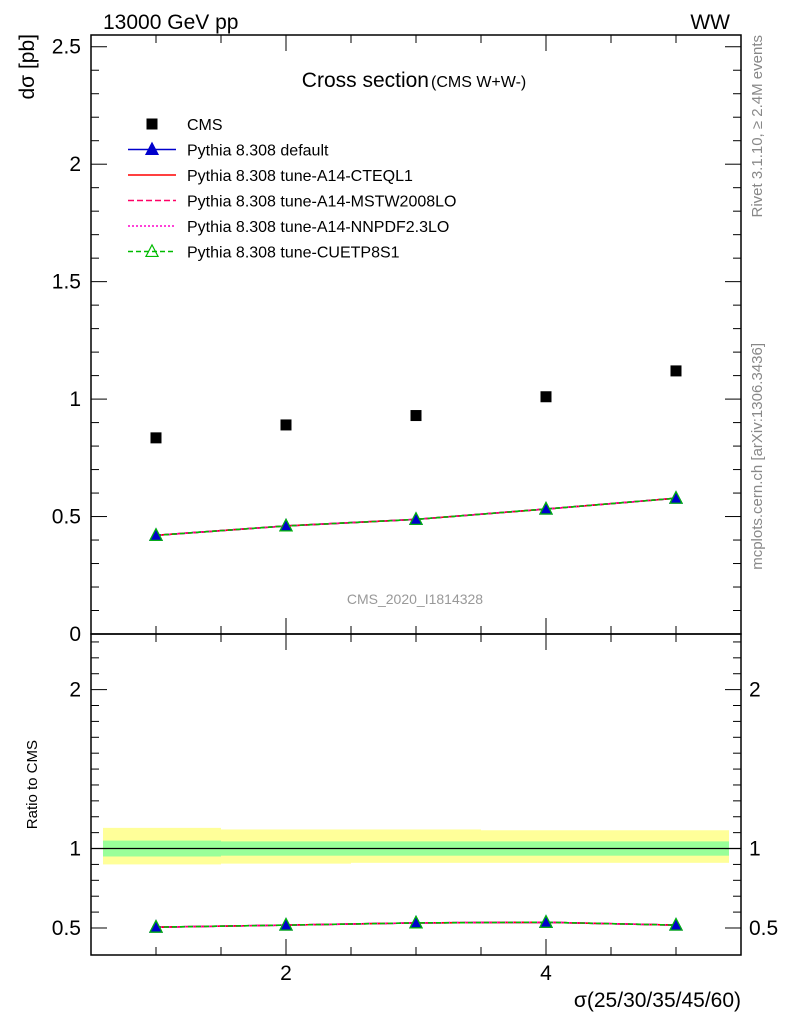  Describe the element at coordinates (32, 784) in the screenshot. I see `ratio-y-axis-label: Ratio to CMS` at that location.